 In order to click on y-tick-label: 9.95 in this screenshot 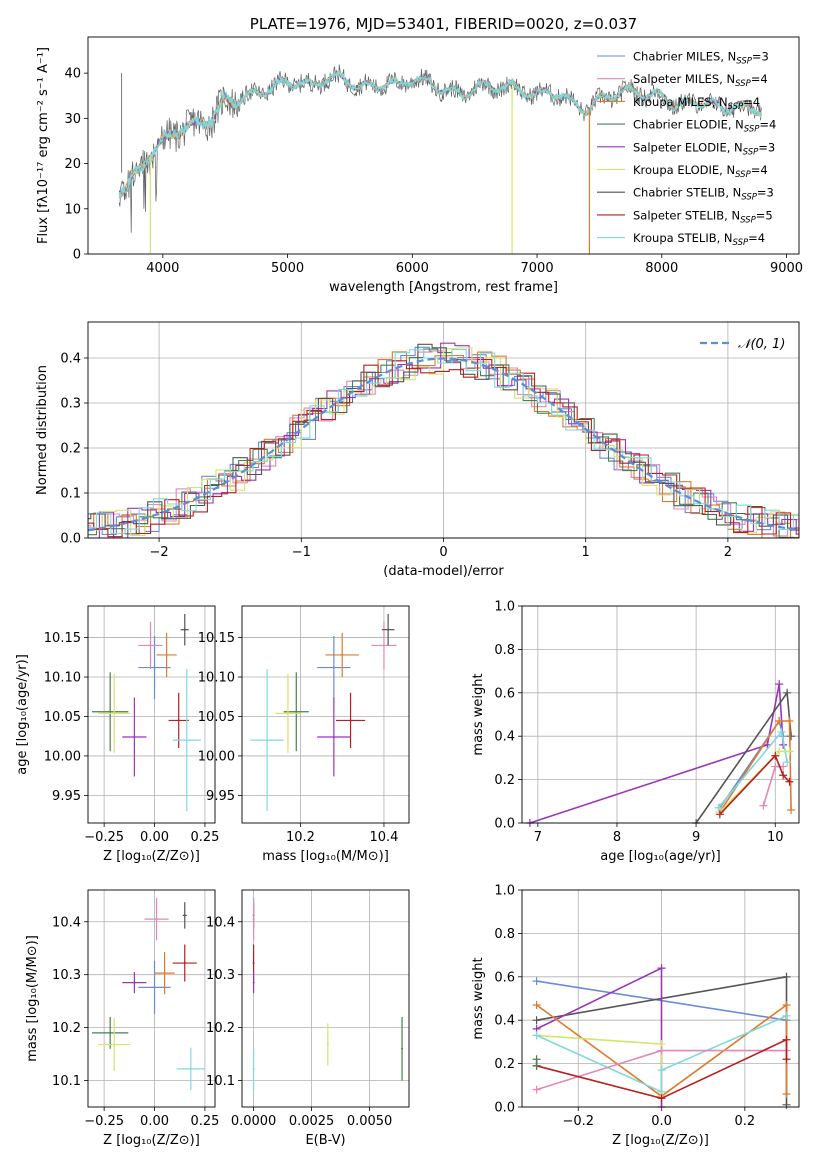, I will do `click(66, 796)`.